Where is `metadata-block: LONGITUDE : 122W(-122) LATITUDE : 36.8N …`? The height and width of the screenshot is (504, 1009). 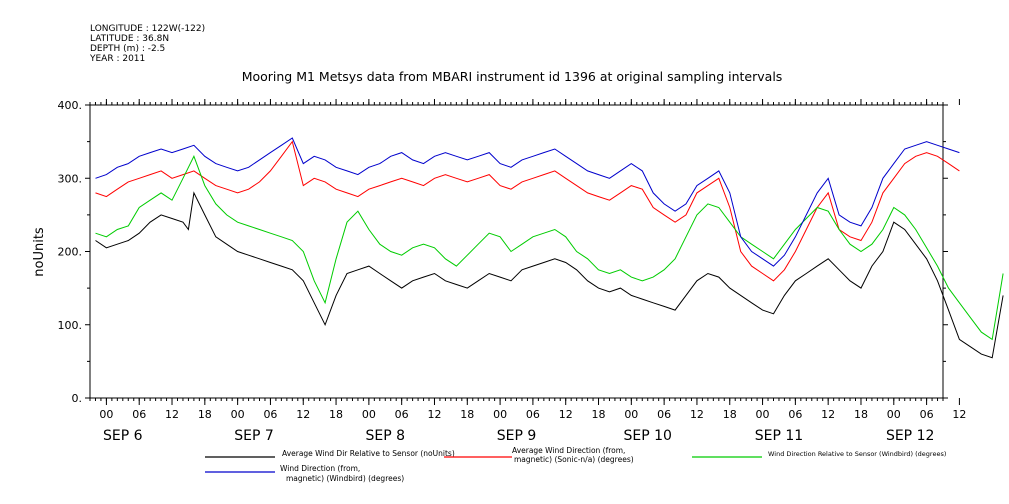
metadata-block: LONGITUDE : 122W(-122) LATITUDE : 36.8N … is located at coordinates (147, 44).